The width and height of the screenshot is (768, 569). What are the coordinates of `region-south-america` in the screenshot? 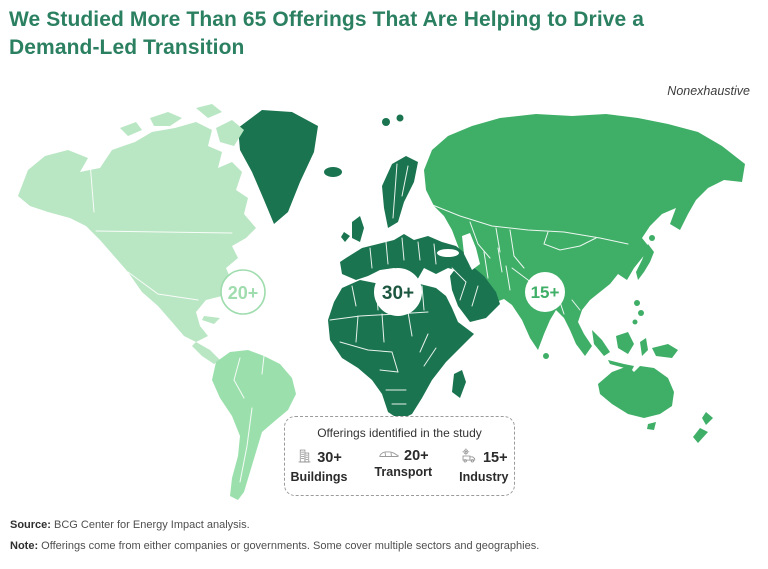 It's located at (254, 425).